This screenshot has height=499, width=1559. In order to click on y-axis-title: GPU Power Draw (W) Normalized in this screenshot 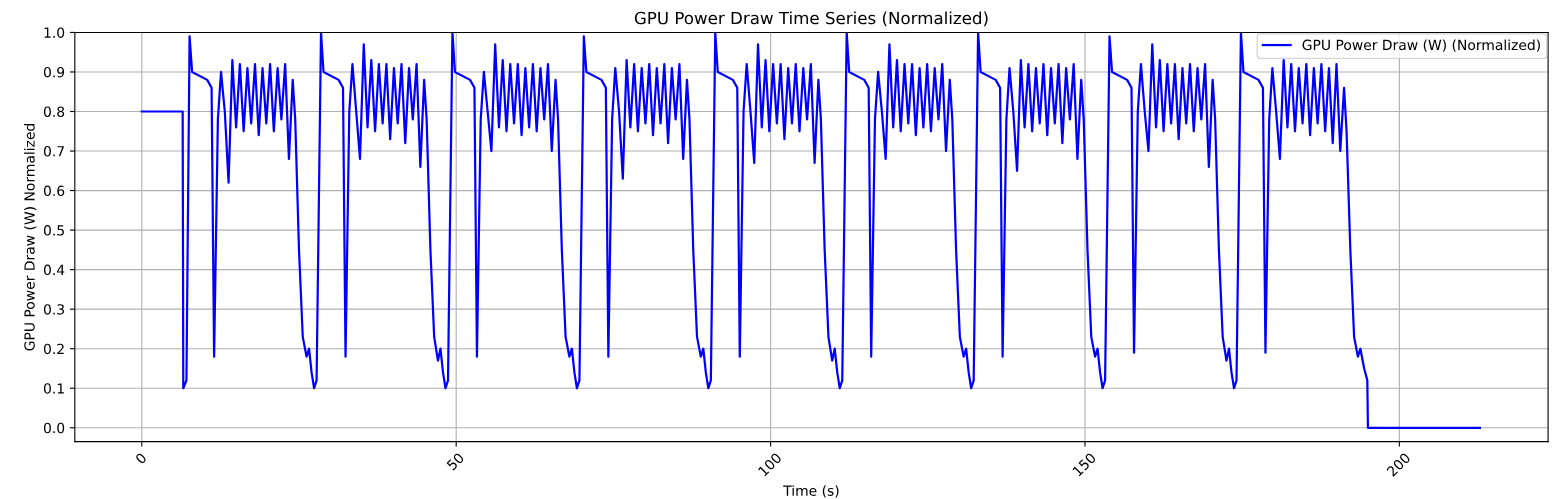, I will do `click(30, 237)`.